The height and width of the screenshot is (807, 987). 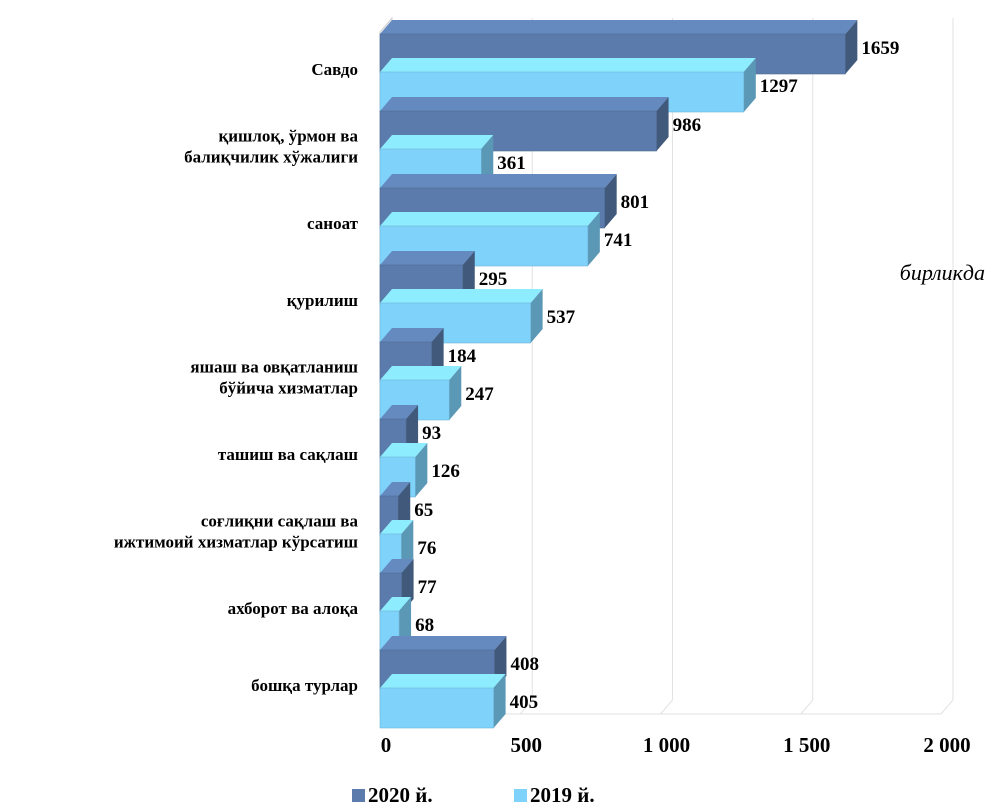 I want to click on value-label: 537, so click(x=561, y=317).